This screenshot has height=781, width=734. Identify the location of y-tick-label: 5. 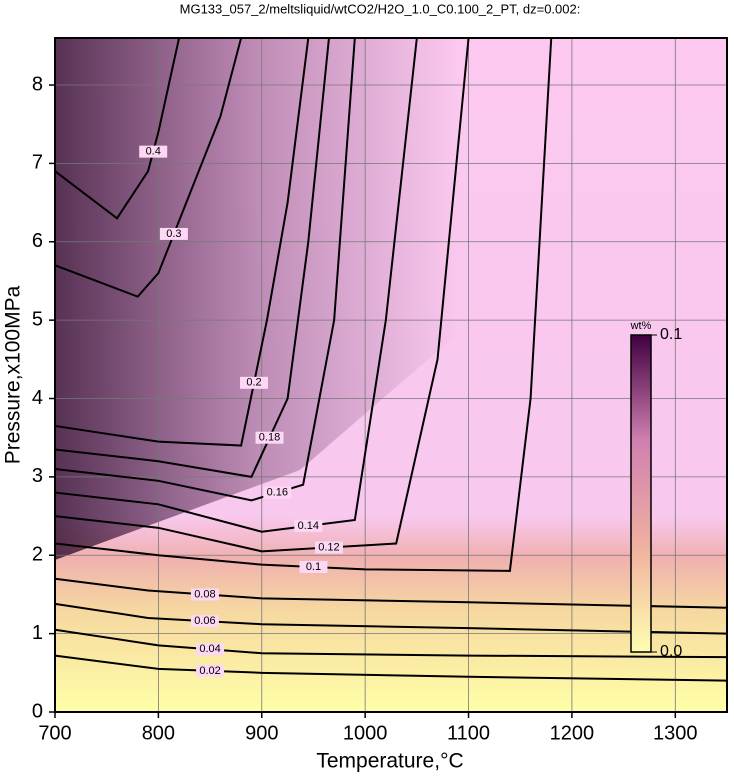
(37, 319).